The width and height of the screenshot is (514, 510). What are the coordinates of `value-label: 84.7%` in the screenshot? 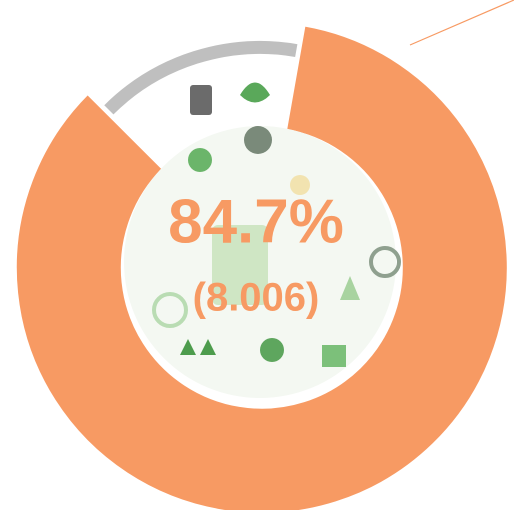 It's located at (256, 221).